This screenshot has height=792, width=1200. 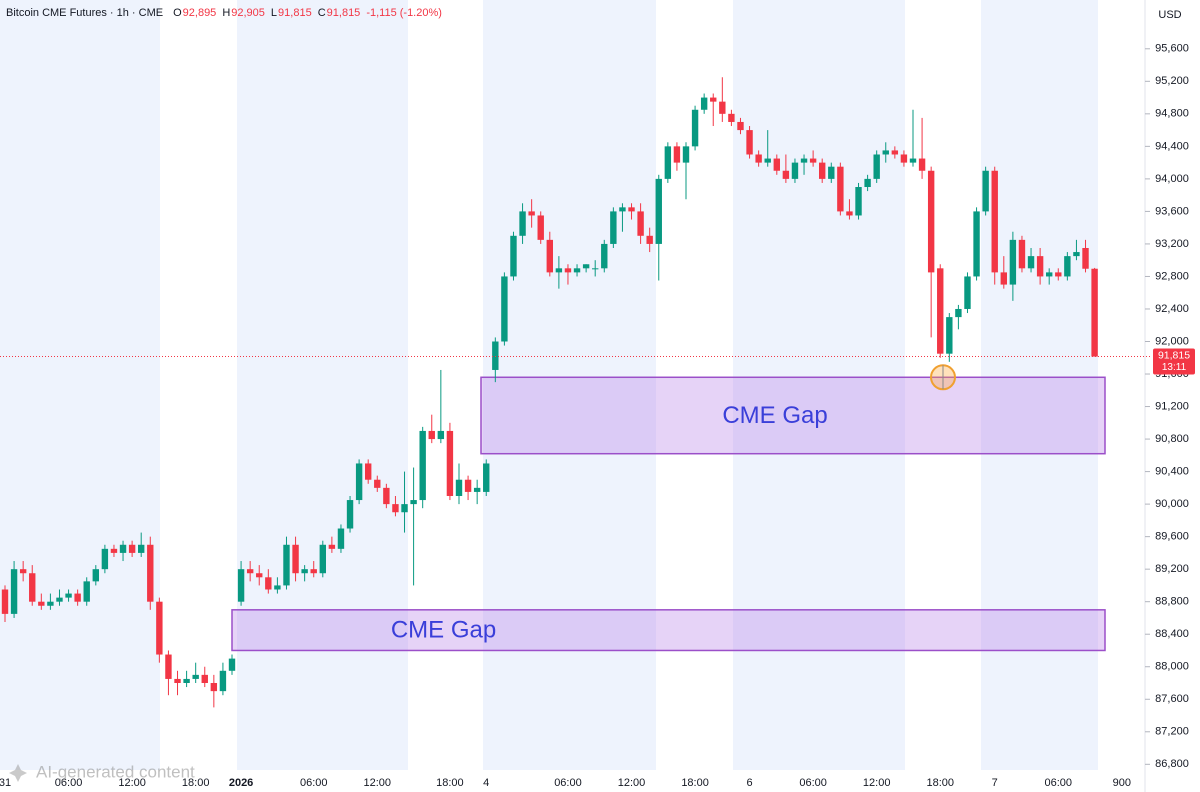 What do you see at coordinates (1172, 309) in the screenshot?
I see `y-tick-label: 92,400` at bounding box center [1172, 309].